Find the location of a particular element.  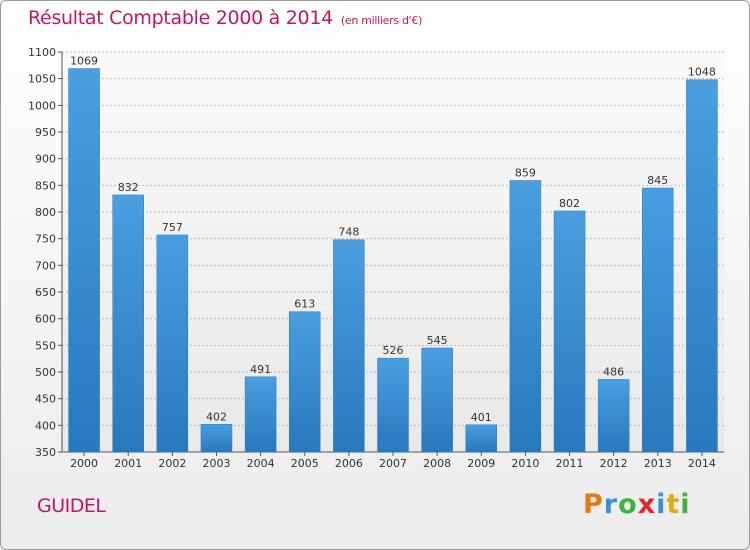

y-tick-label: 1100 is located at coordinates (42, 52).